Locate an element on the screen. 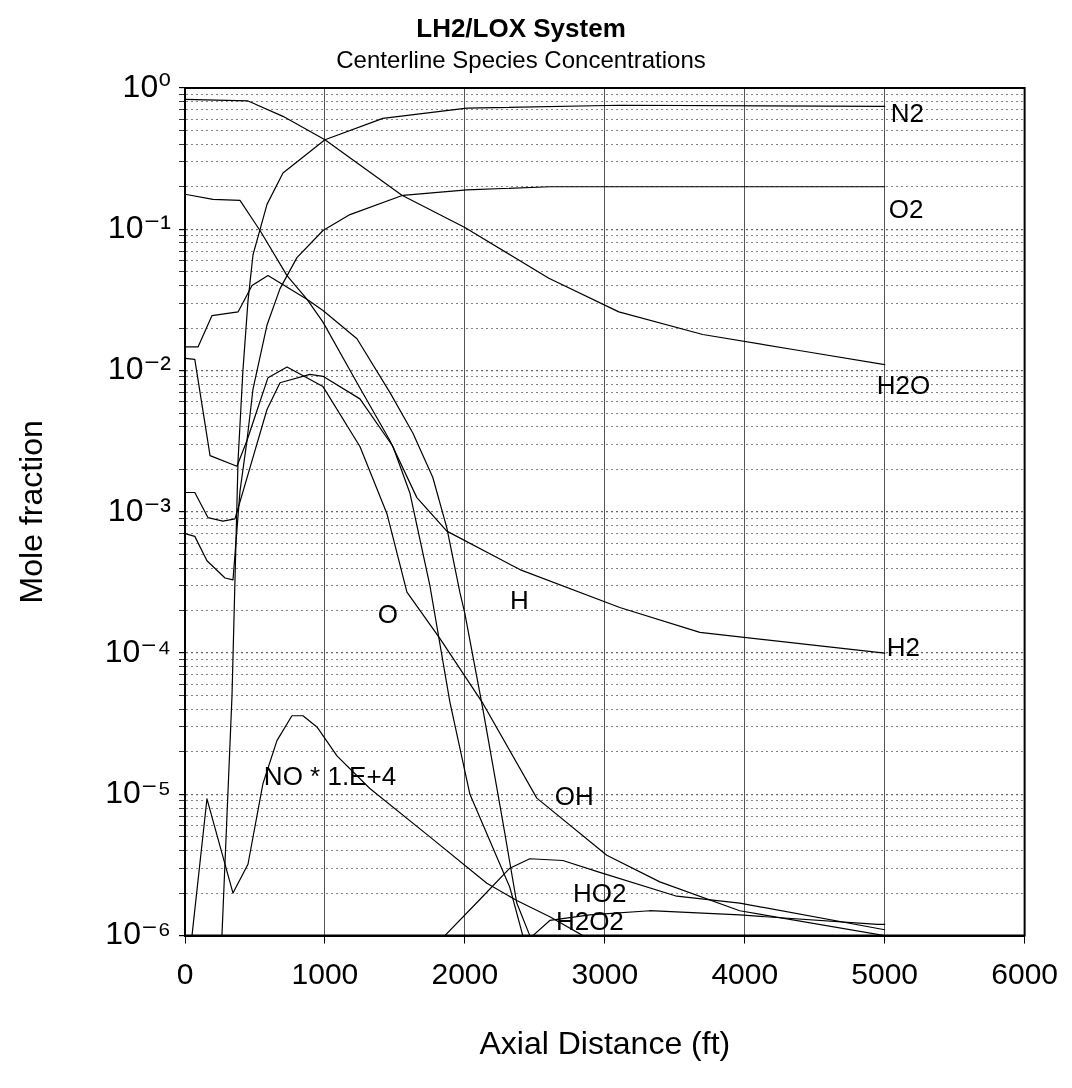 The height and width of the screenshot is (1088, 1072). annotation: H2 is located at coordinates (903, 647).